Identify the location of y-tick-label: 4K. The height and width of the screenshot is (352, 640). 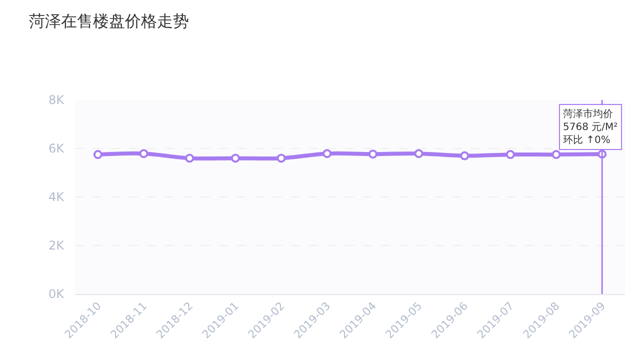
(57, 197).